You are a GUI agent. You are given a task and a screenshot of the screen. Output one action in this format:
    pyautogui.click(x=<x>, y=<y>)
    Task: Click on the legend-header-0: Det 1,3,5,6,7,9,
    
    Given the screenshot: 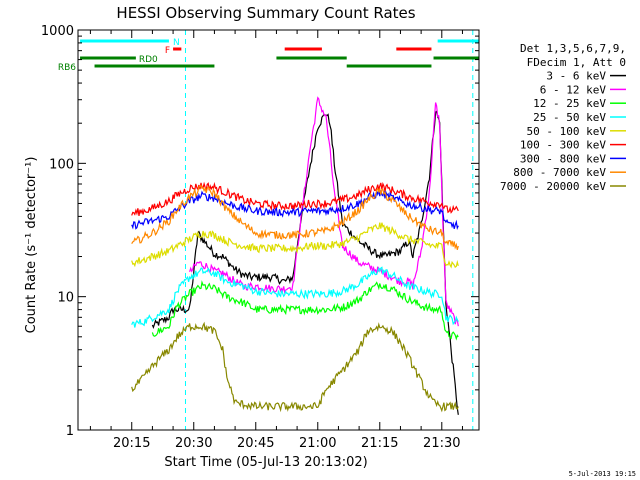 What is the action you would take?
    pyautogui.click(x=573, y=48)
    